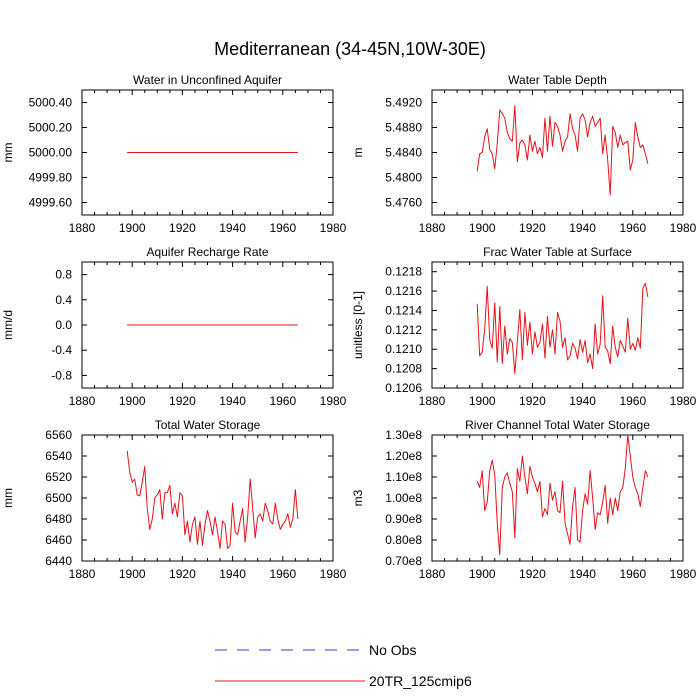  I want to click on y-tick-label: 0.1208, so click(403, 369).